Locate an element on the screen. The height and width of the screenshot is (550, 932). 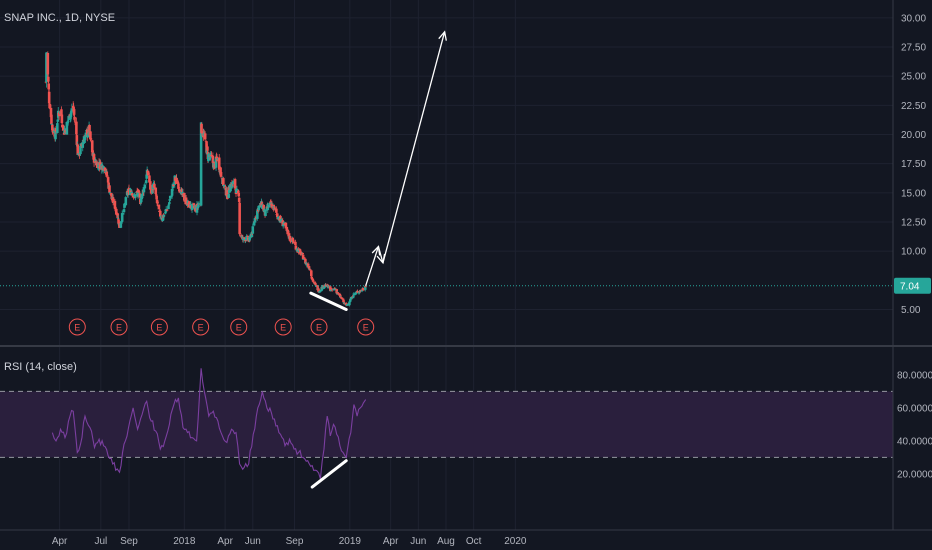
x-tick-label: Aug is located at coordinates (446, 541).